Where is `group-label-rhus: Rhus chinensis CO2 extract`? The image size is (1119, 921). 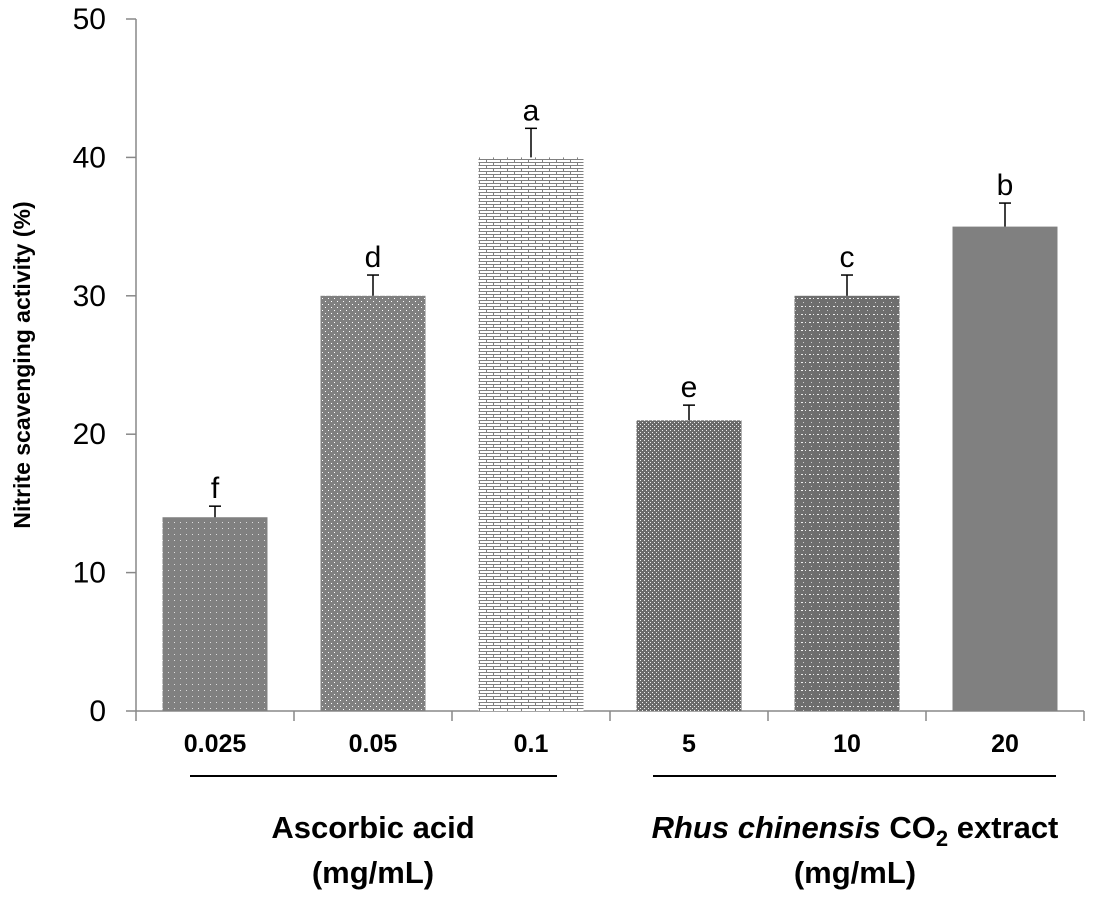
group-label-rhus: Rhus chinensis CO2 extract is located at coordinates (855, 830).